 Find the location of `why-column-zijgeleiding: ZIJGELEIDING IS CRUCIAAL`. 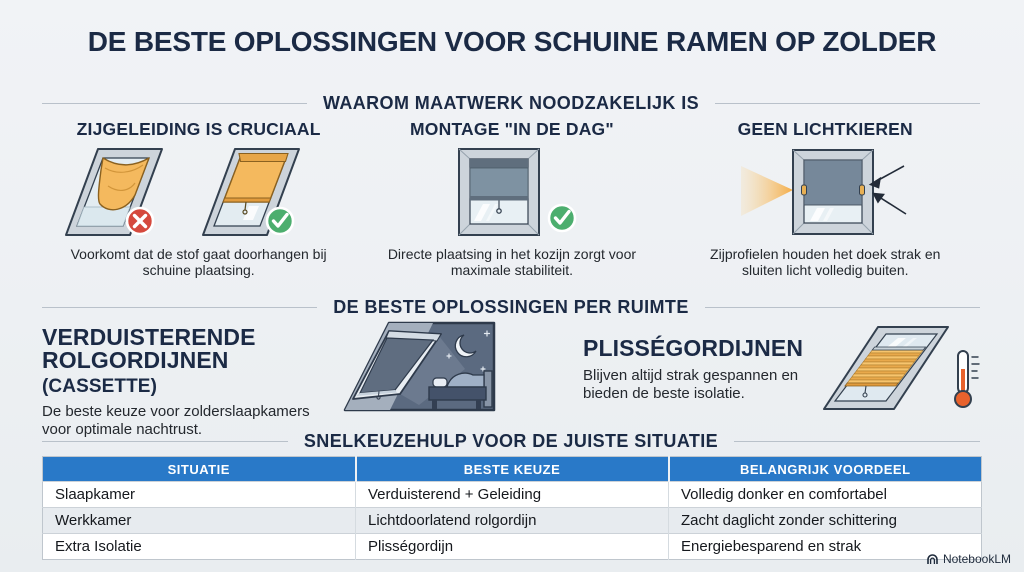

why-column-zijgeleiding: ZIJGELEIDING IS CRUCIAAL is located at coordinates (198, 198).